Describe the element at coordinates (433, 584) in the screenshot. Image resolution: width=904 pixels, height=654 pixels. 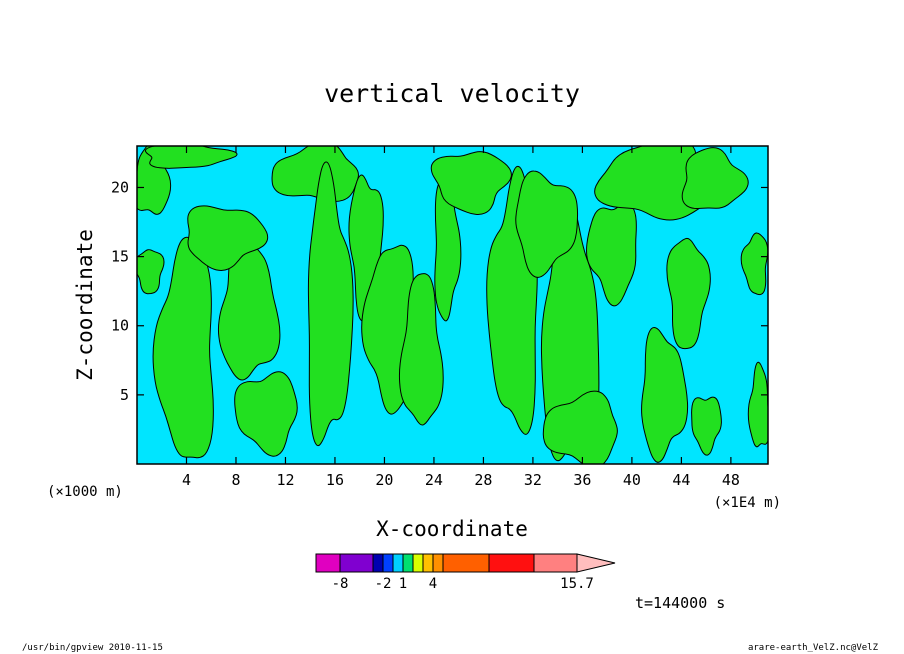
I see `colorbar-label: 4` at that location.